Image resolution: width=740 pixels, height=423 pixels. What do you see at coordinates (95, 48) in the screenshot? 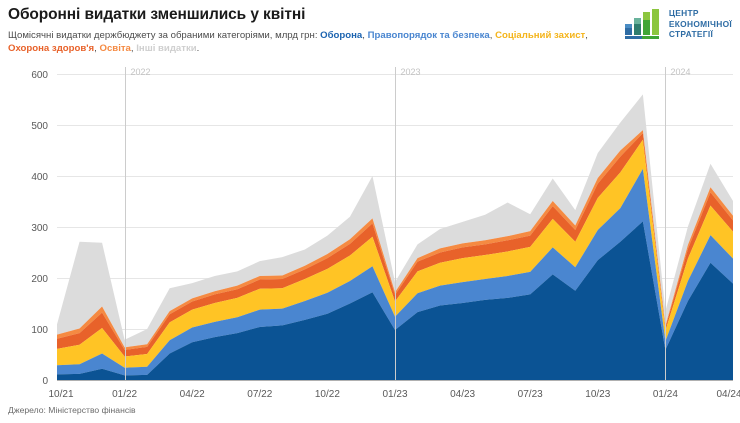
I see `legend-sep-3: ,` at bounding box center [95, 48].